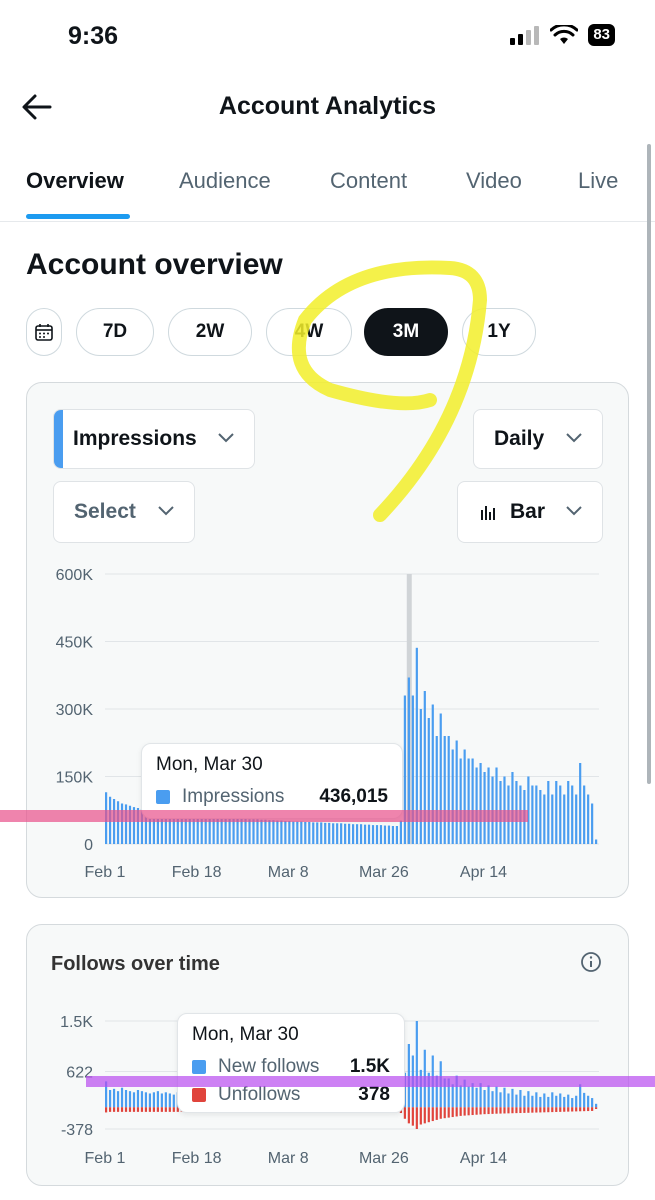 Image resolution: width=655 pixels, height=1200 pixels. Describe the element at coordinates (369, 1066) in the screenshot. I see `tooltip-value-new: 1.5K` at that location.